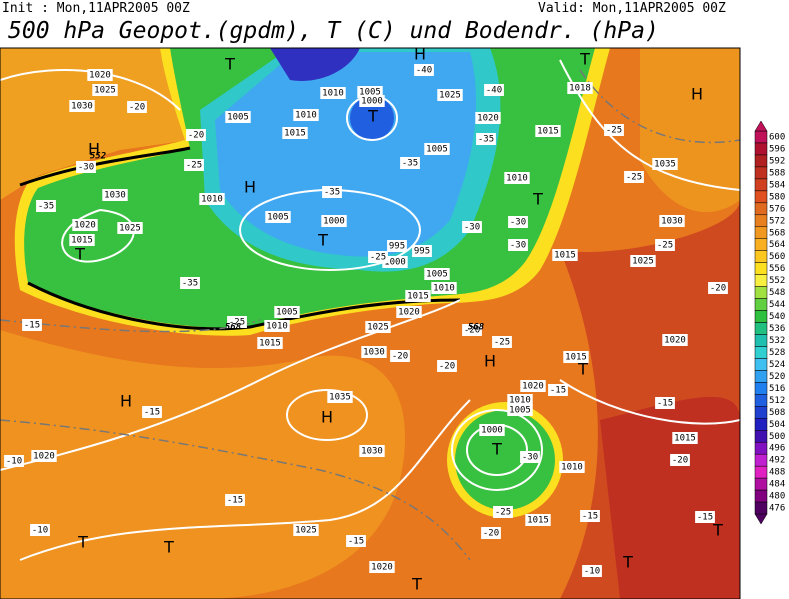  What do you see at coordinates (592, 572) in the screenshot?
I see `temperature-label: -10` at bounding box center [592, 572].